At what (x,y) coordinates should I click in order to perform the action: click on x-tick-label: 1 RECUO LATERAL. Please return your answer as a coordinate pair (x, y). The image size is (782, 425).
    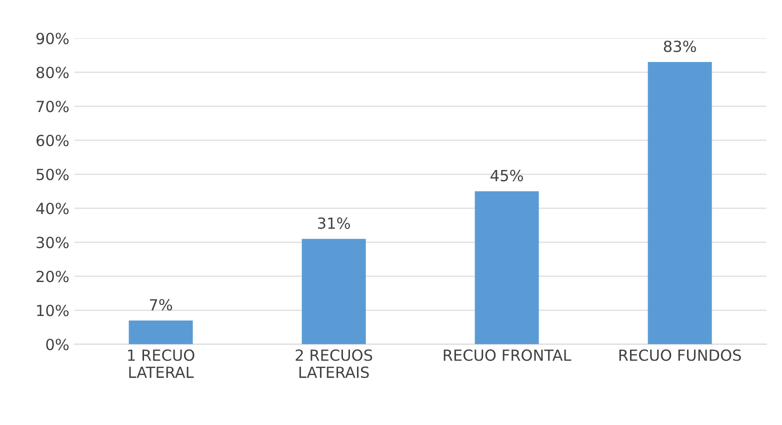
    Looking at the image, I should click on (161, 363).